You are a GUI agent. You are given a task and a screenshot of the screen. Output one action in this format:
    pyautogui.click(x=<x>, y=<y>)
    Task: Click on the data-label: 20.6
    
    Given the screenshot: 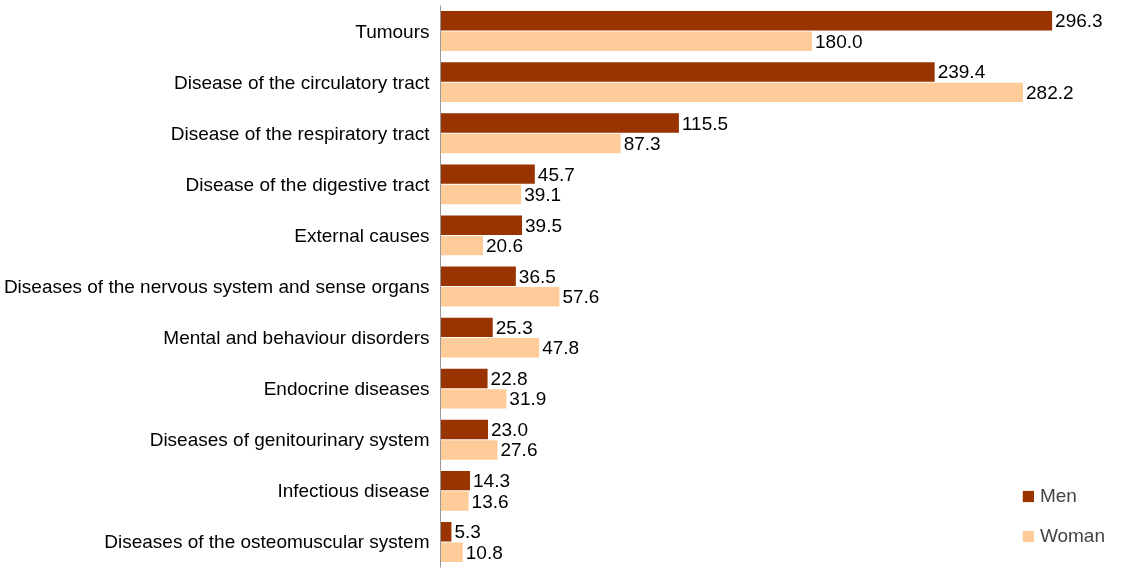 What is the action you would take?
    pyautogui.click(x=505, y=246)
    